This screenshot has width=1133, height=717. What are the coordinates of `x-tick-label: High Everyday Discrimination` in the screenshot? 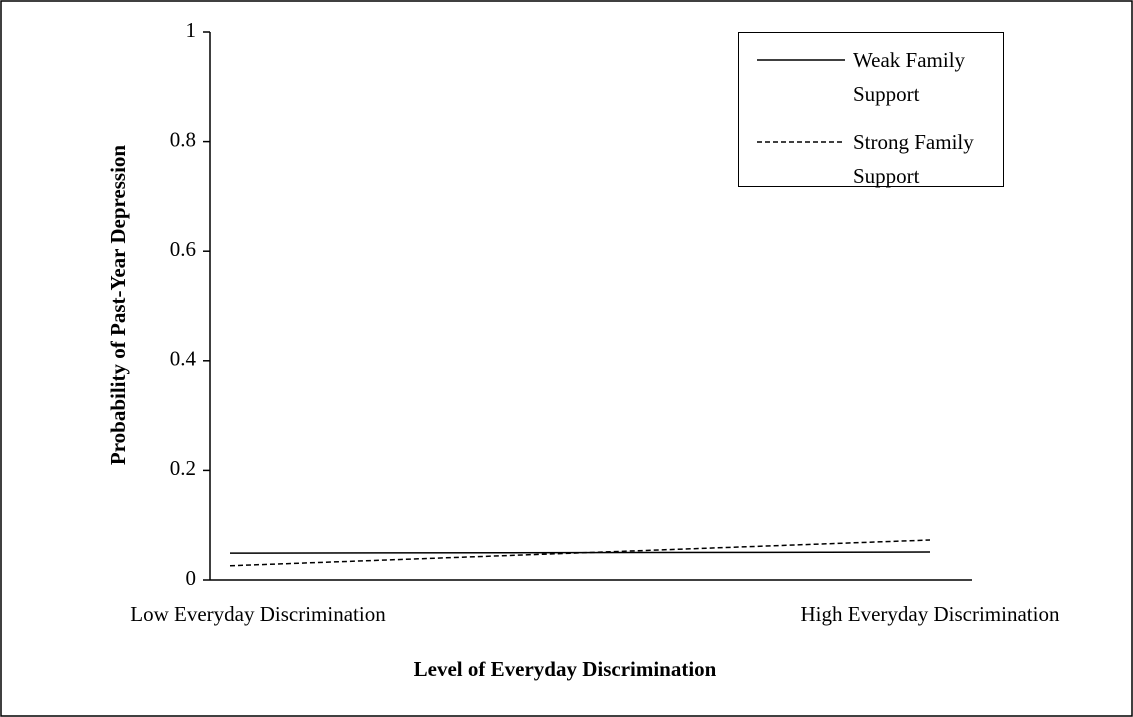 It's located at (930, 614).